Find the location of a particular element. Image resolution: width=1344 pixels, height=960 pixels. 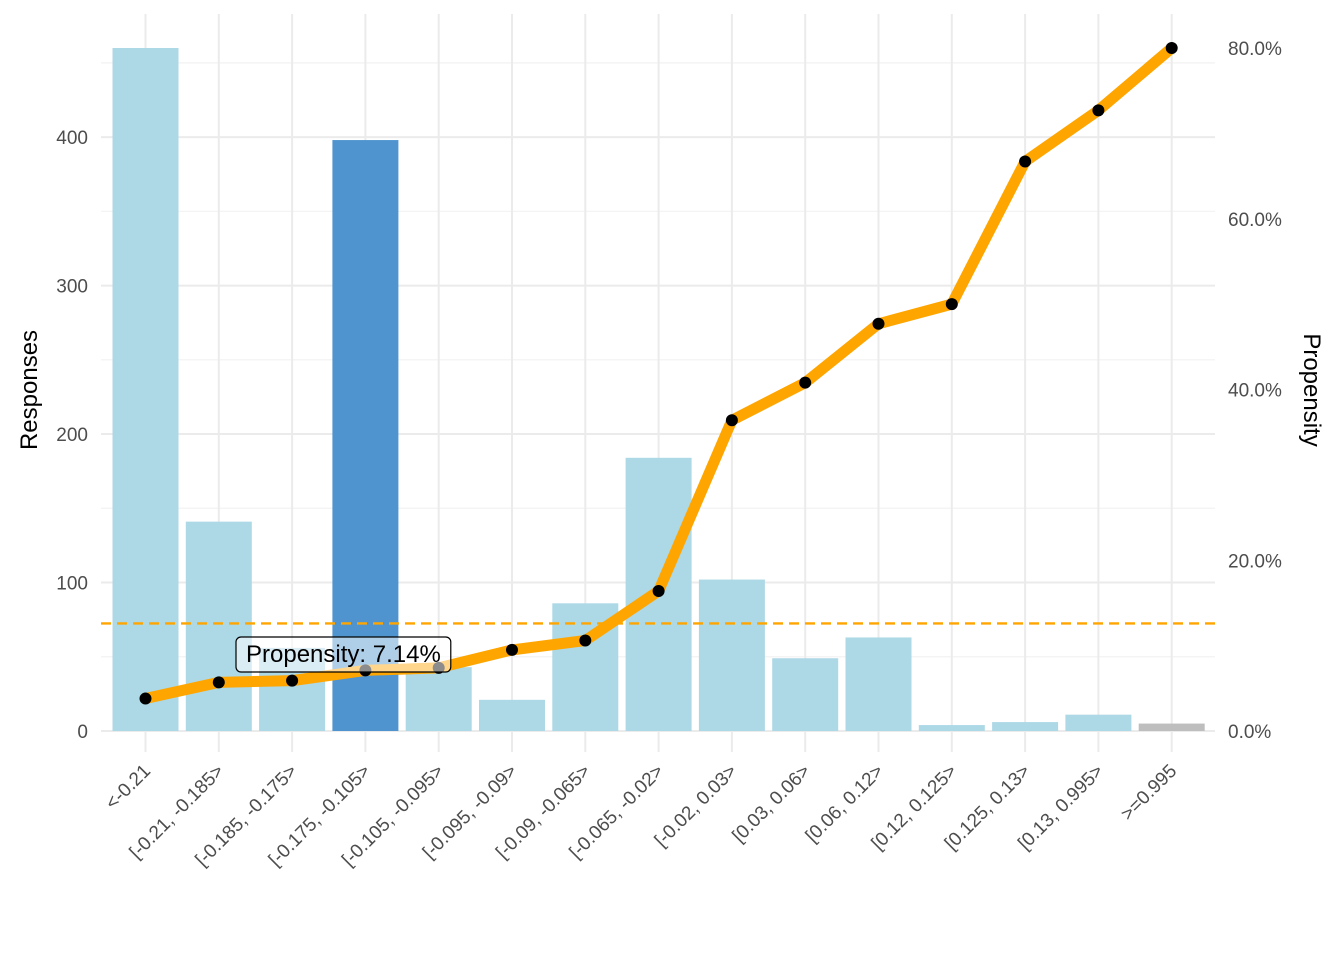

y2-tick-label: 80.0% is located at coordinates (1255, 49).